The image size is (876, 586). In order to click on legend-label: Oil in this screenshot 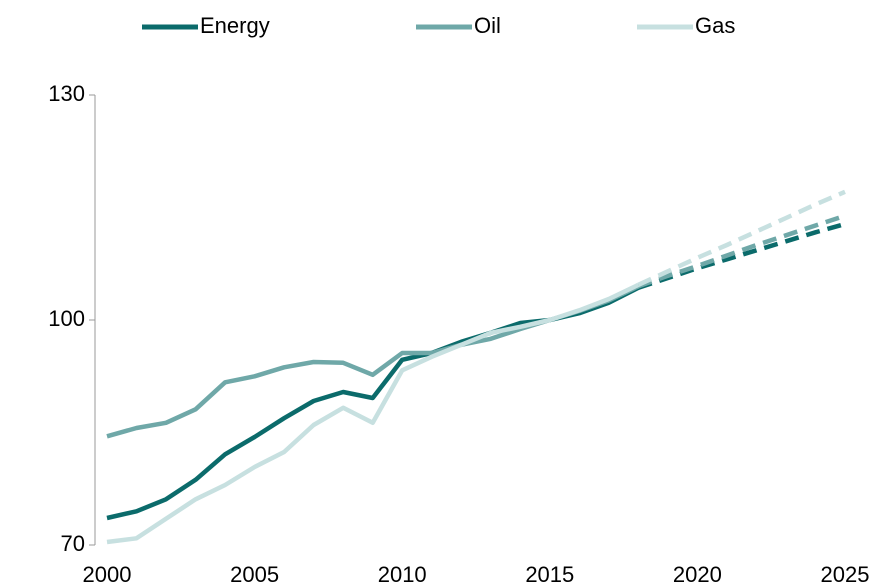, I will do `click(487, 25)`.